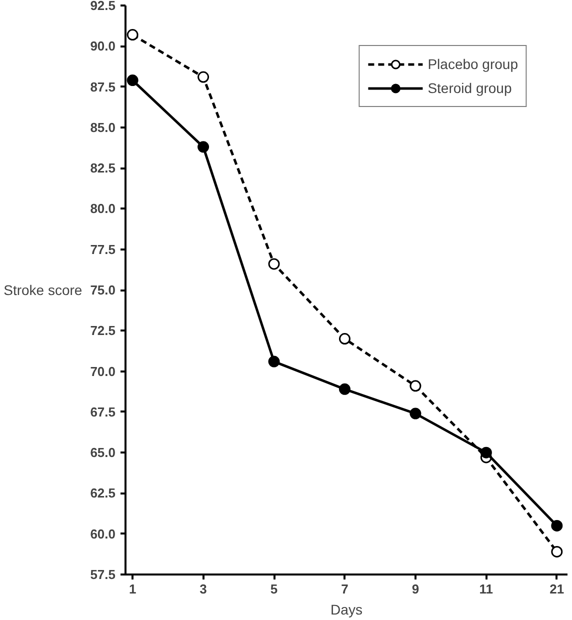 This screenshot has width=572, height=620. Describe the element at coordinates (346, 610) in the screenshot. I see `x-axis-title: Days` at that location.